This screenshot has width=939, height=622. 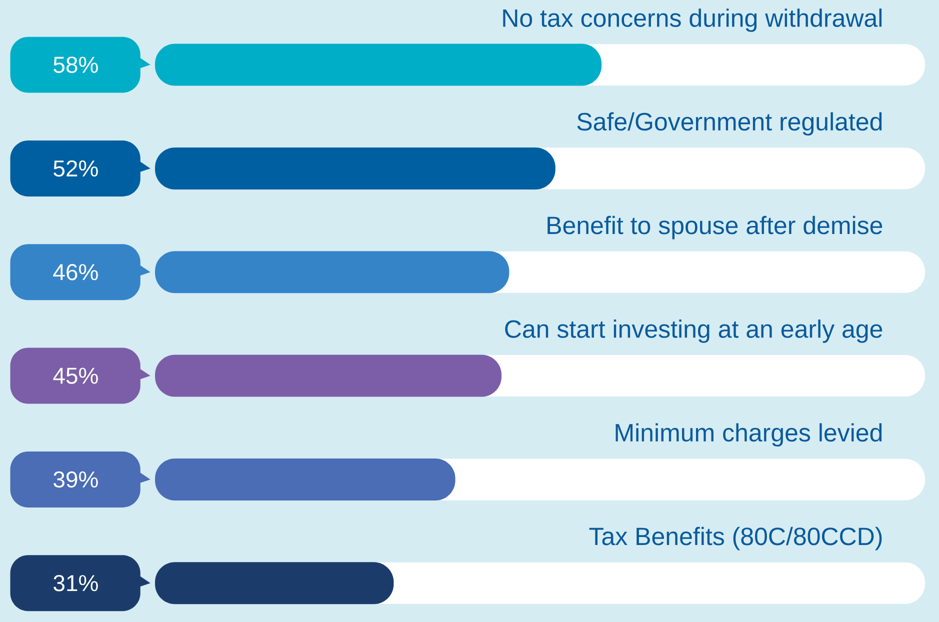 I want to click on y-tick-label: Safe/Government regulated, so click(x=729, y=124).